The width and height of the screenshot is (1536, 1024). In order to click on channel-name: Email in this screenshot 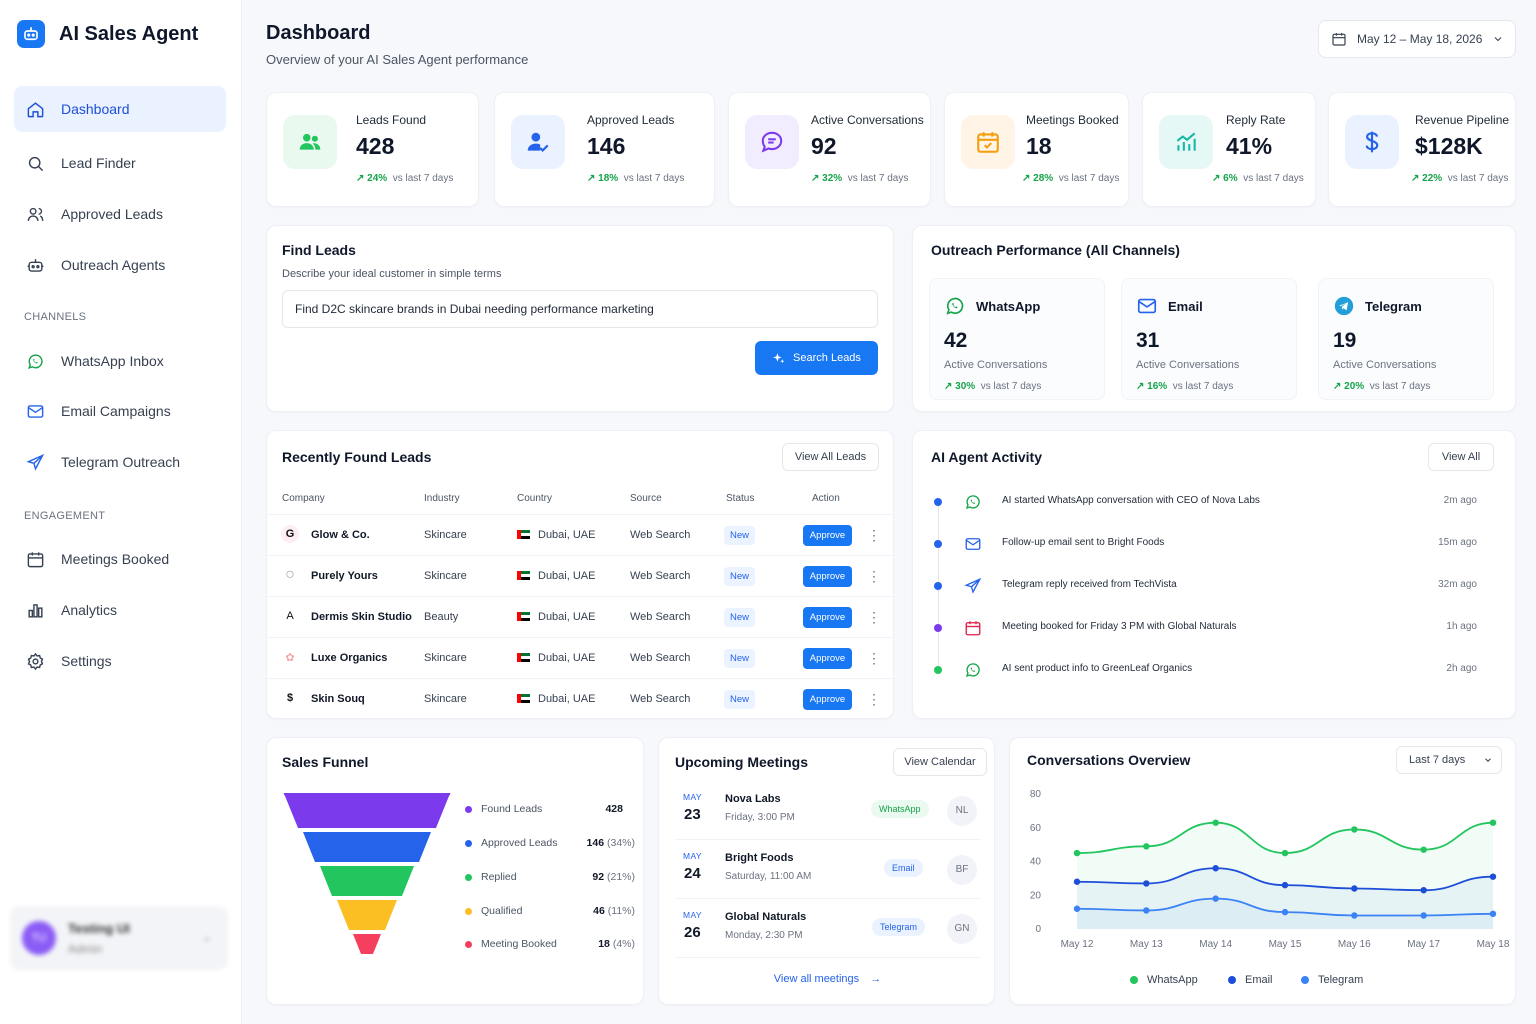, I will do `click(1185, 306)`.